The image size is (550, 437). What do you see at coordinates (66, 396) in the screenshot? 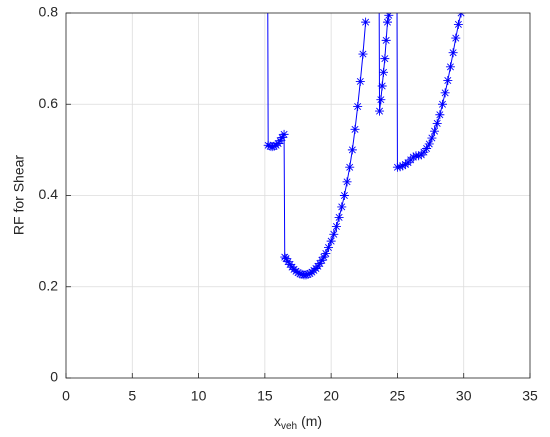
I see `x-tick-label: 0` at bounding box center [66, 396].